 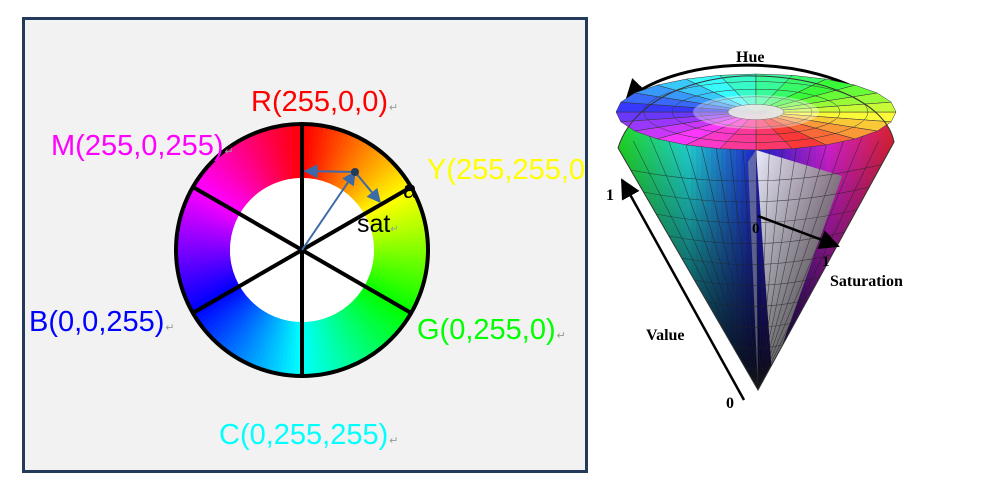 I want to click on saturation-axis, so click(x=798, y=232).